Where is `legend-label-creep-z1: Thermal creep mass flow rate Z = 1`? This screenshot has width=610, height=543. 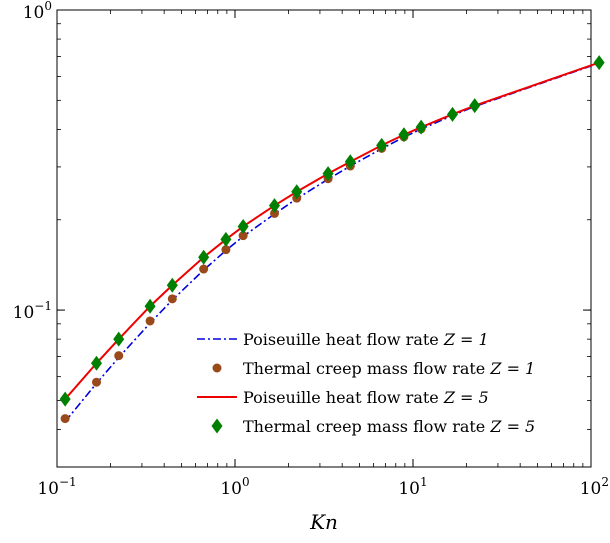
legend-label-creep-z1: Thermal creep mass flow rate Z = 1 is located at coordinates (389, 368).